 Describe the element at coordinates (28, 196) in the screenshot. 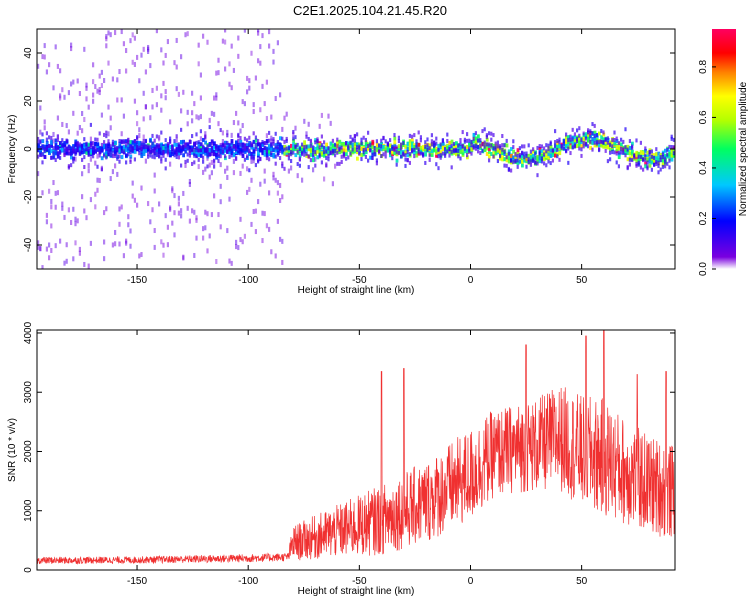

I see `y-tick-label: -20` at that location.